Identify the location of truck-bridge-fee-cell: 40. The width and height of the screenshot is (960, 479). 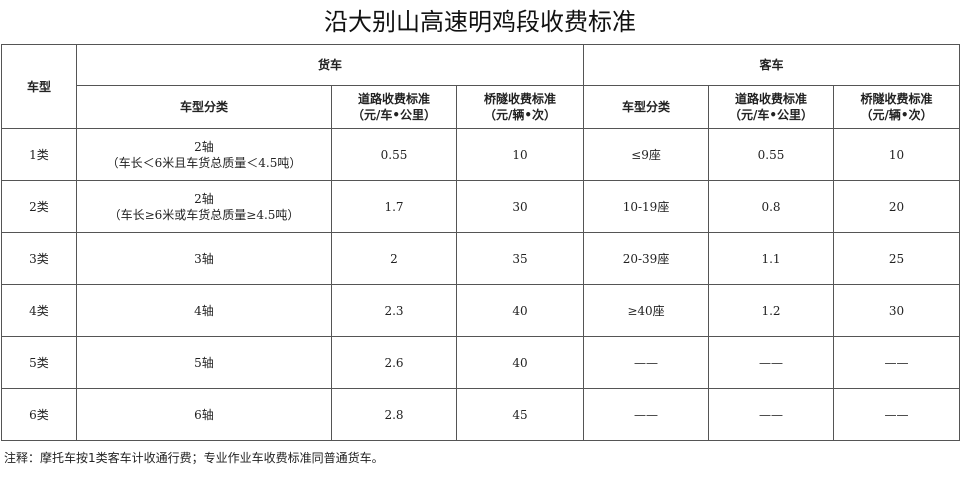
(520, 310).